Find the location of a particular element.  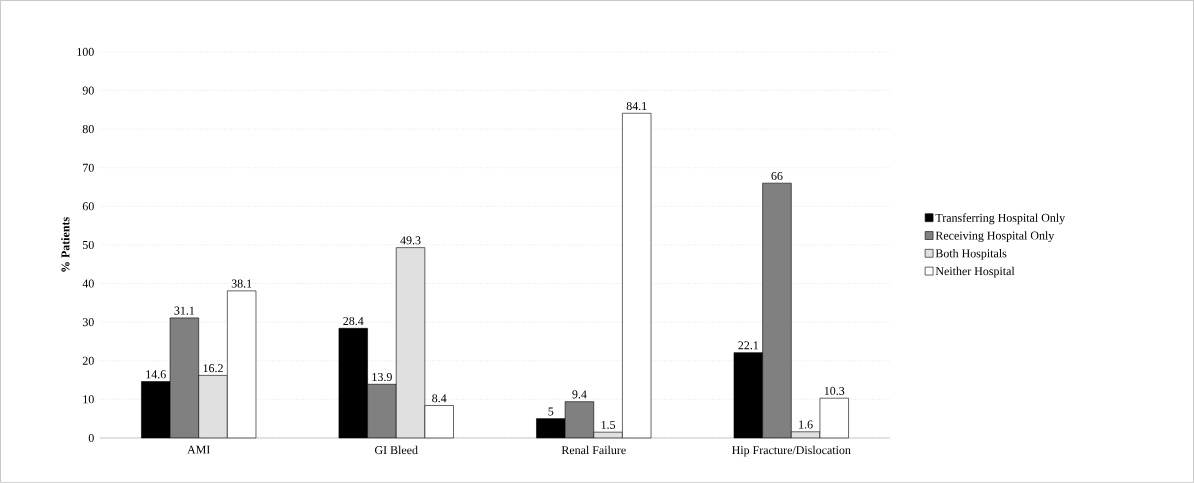

y-tick-label: 20 is located at coordinates (88, 360).